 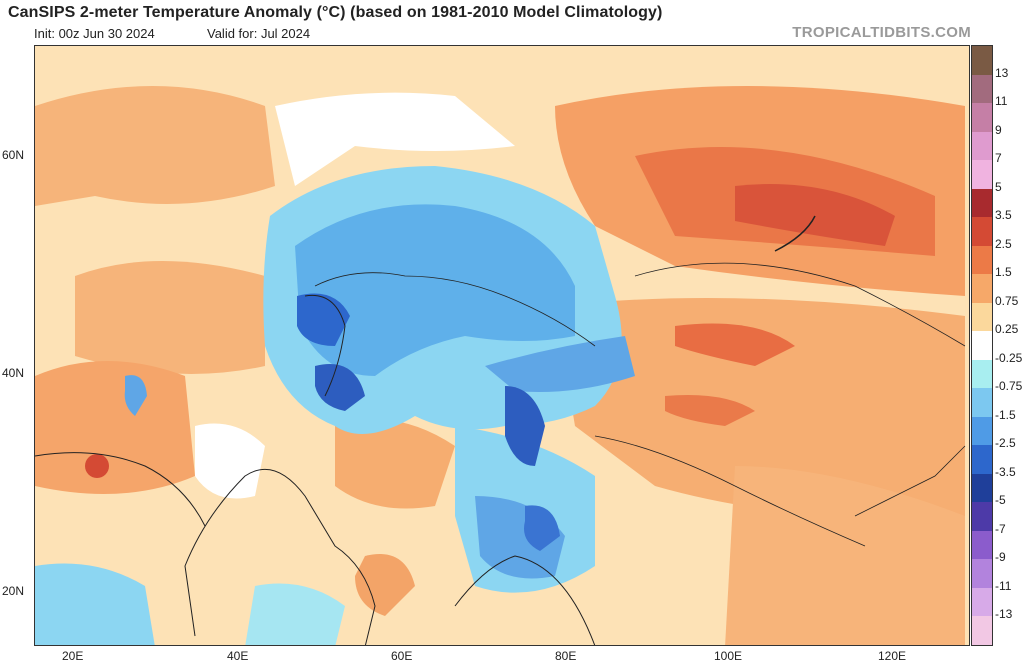 What do you see at coordinates (73, 656) in the screenshot?
I see `lon-label-20e: 20E` at bounding box center [73, 656].